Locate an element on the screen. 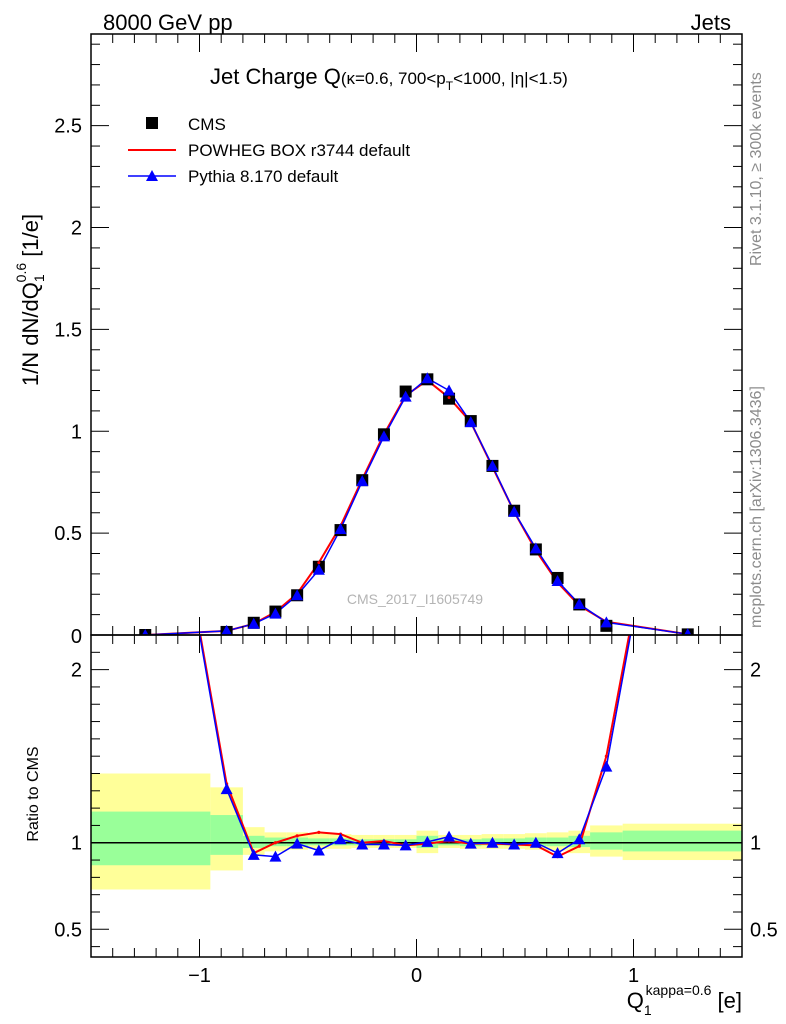  y-tick-label: 1 is located at coordinates (76, 432).